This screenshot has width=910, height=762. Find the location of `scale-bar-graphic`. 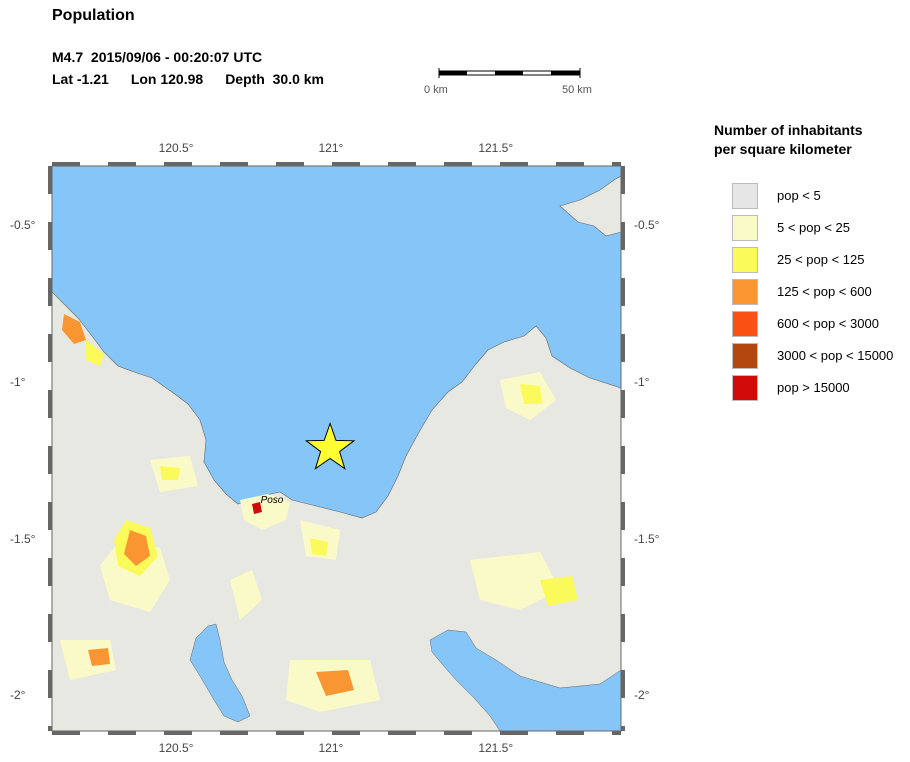

scale-bar-graphic is located at coordinates (509, 73).